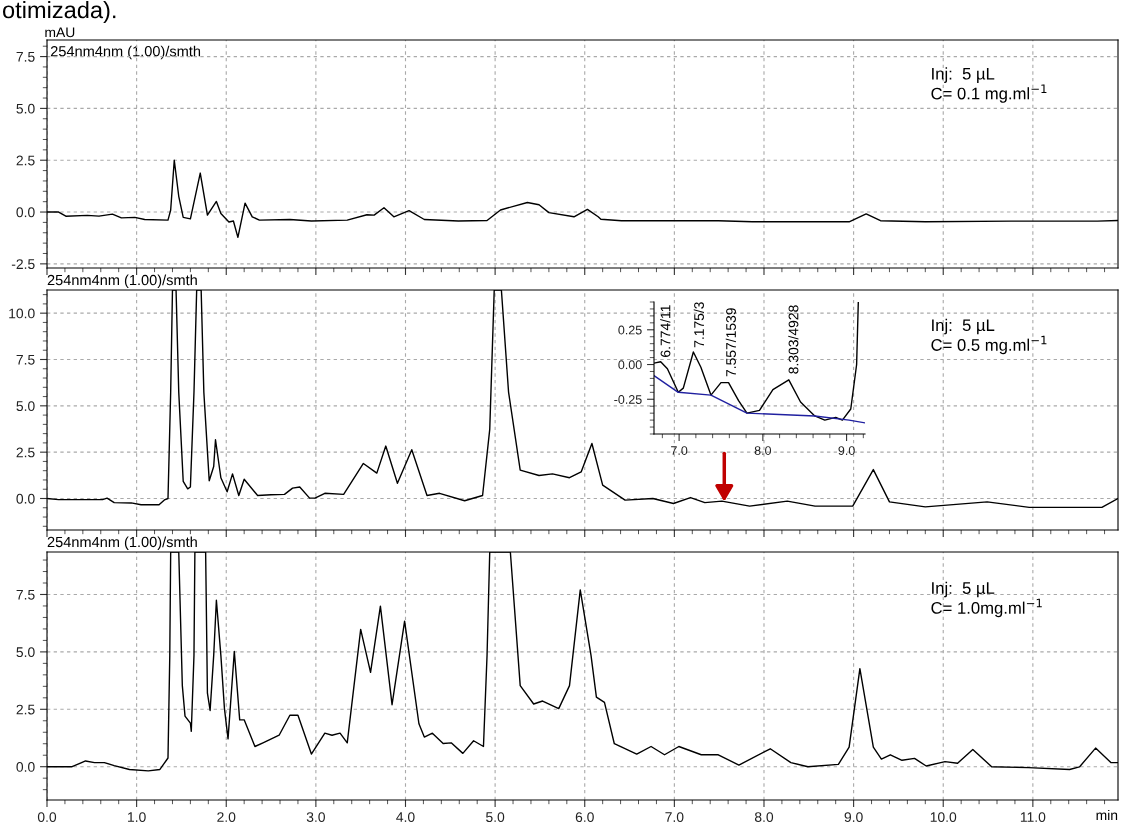  I want to click on x-axis-title: min, so click(1107, 814).